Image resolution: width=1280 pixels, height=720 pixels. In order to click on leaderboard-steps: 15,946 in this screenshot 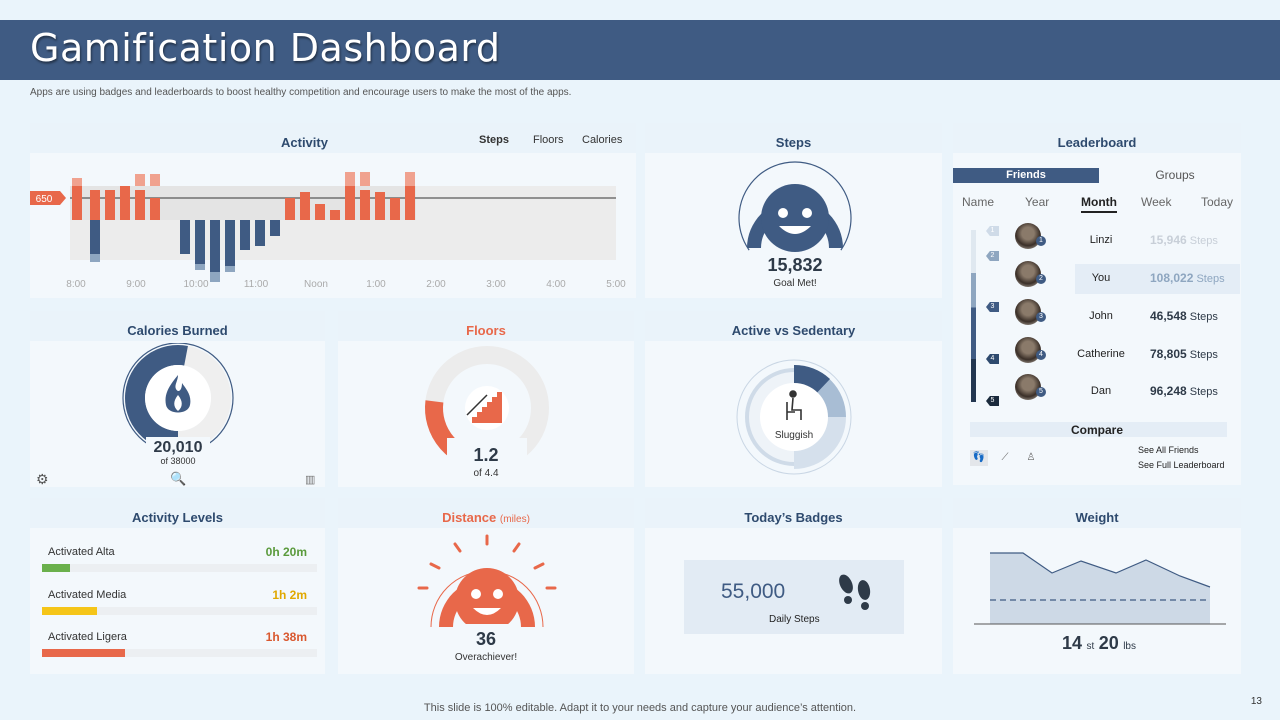, I will do `click(1168, 240)`.